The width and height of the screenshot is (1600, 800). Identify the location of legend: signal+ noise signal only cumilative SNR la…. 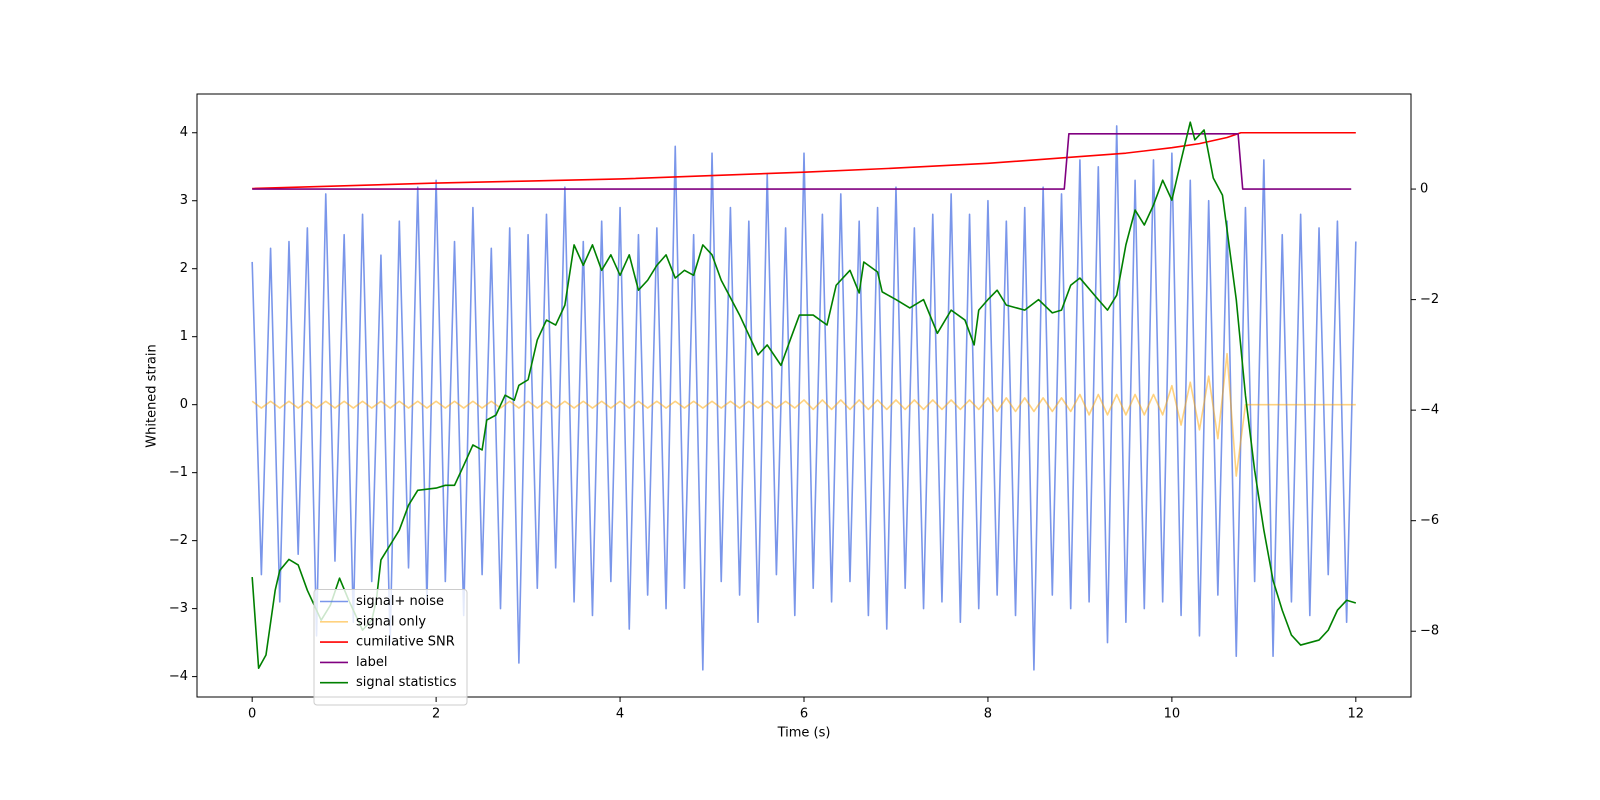
(390, 647).